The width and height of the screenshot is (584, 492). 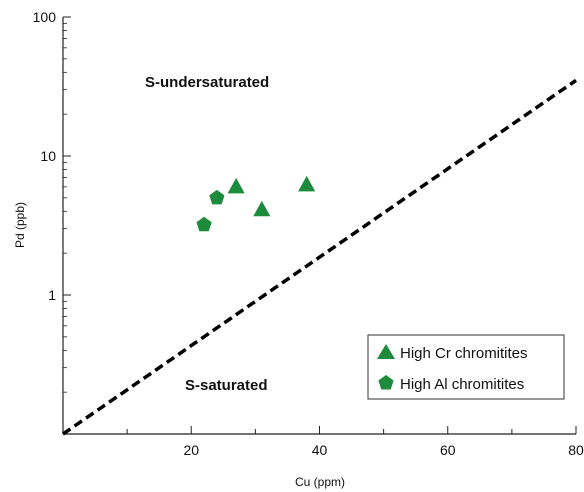 I want to click on legend-entry-high-cr: High Cr chromitites, so click(x=464, y=353).